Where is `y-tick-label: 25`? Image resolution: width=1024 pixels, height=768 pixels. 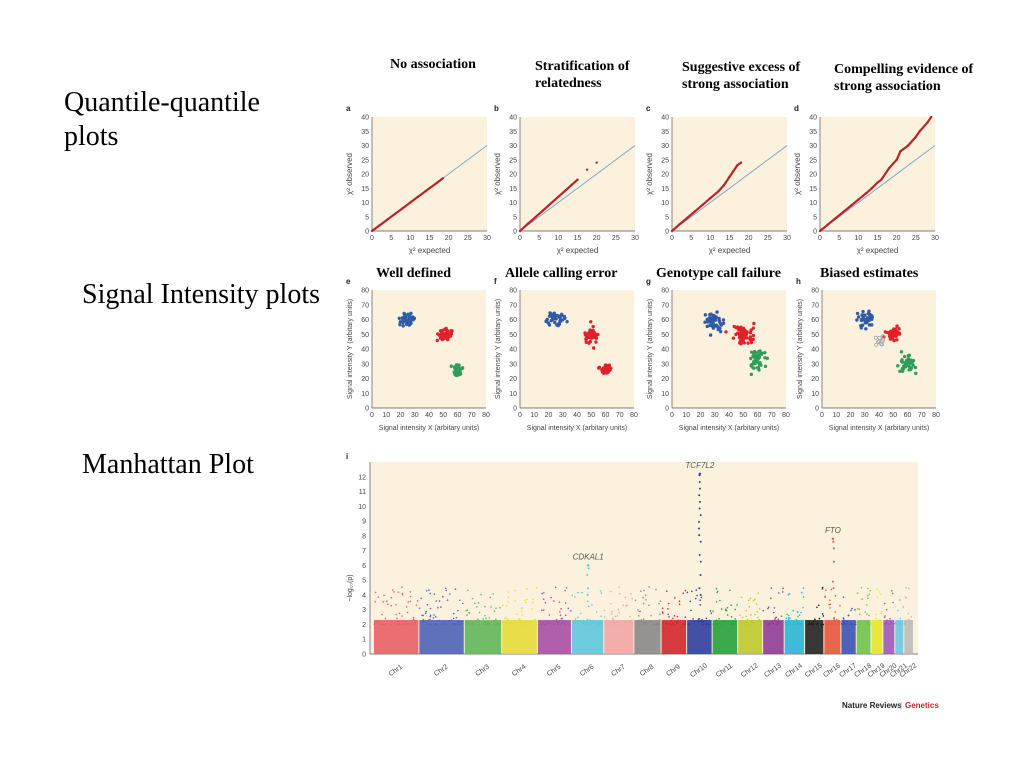 y-tick-label: 25 is located at coordinates (513, 160).